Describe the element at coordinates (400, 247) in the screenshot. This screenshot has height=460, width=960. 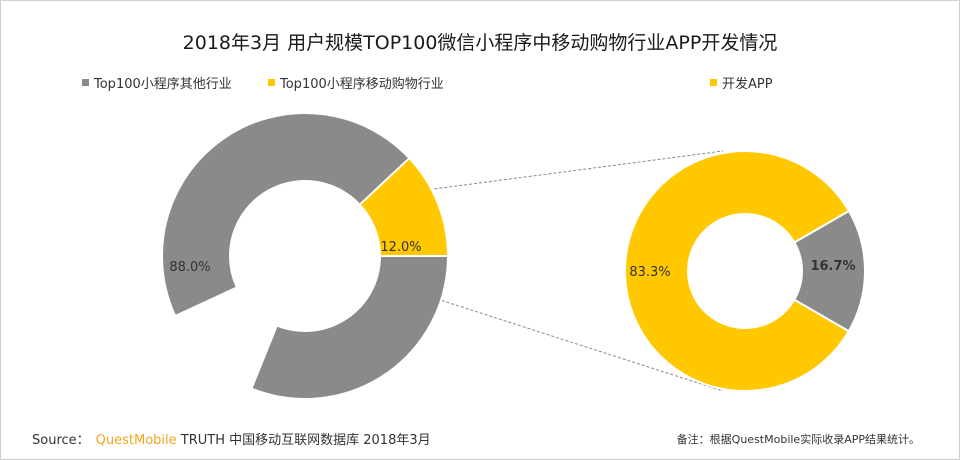
I see `donut-0-label-1: 12.0%` at that location.